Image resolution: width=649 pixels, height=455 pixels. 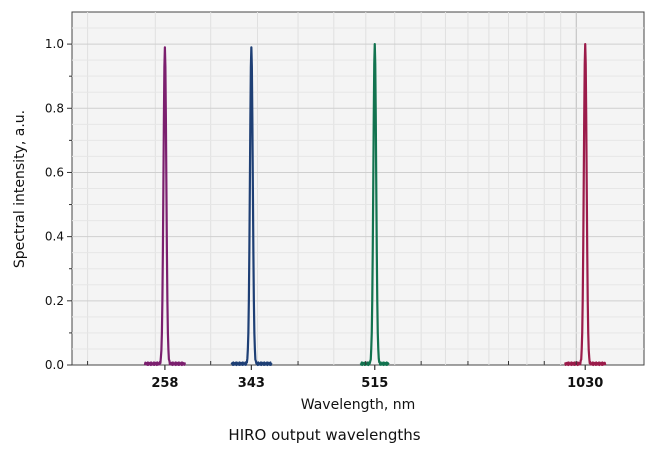 I want to click on y-tick-label: 0.8, so click(x=54, y=108).